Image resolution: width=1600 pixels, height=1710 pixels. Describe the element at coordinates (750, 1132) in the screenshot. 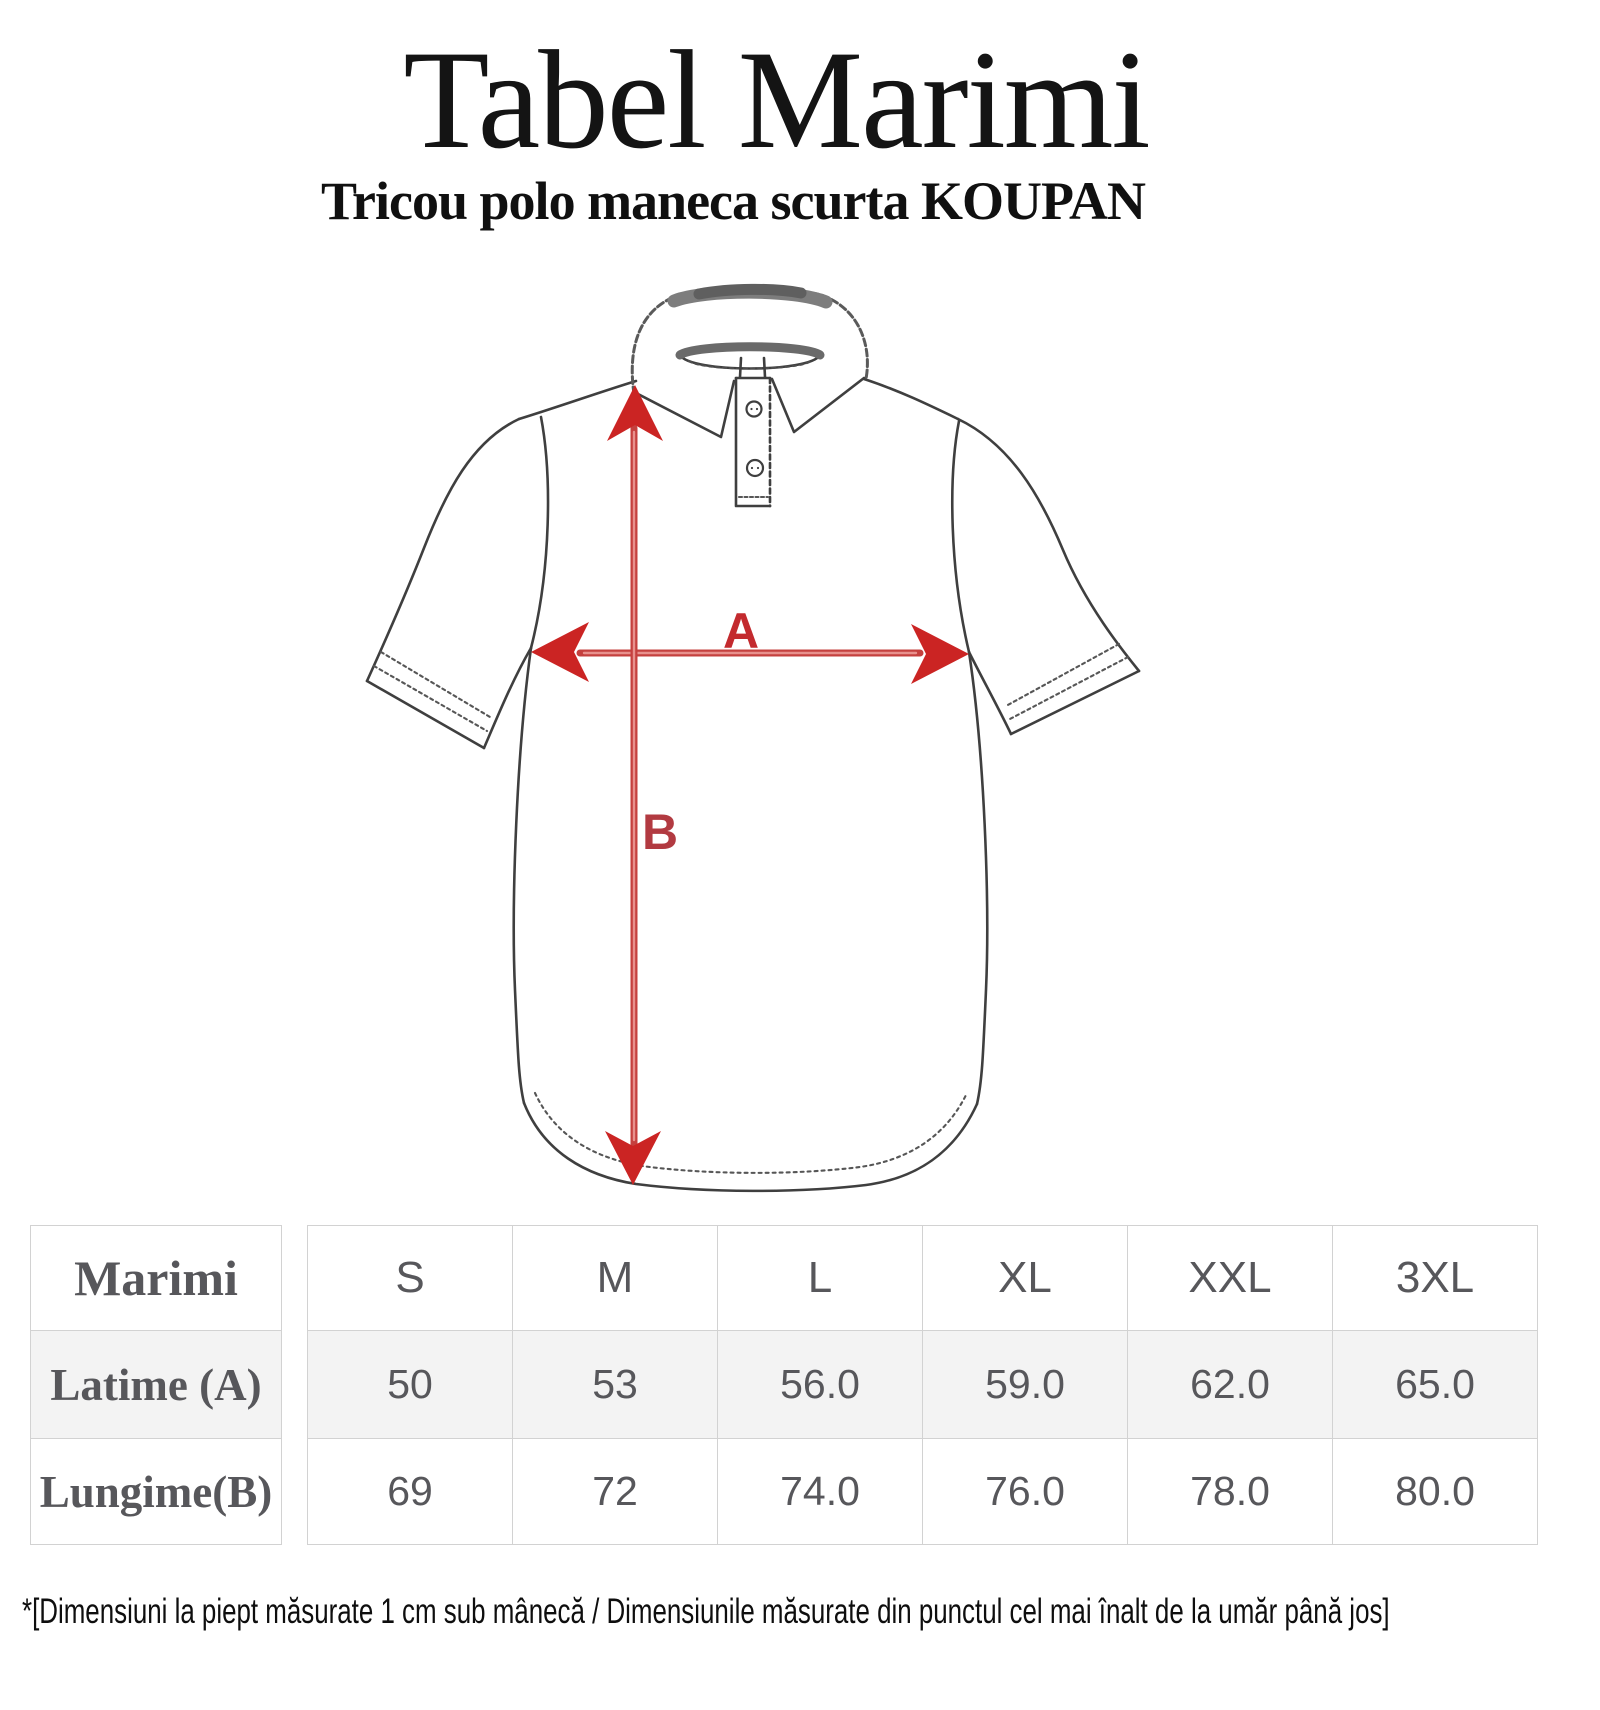

I see `hem-stitching` at that location.